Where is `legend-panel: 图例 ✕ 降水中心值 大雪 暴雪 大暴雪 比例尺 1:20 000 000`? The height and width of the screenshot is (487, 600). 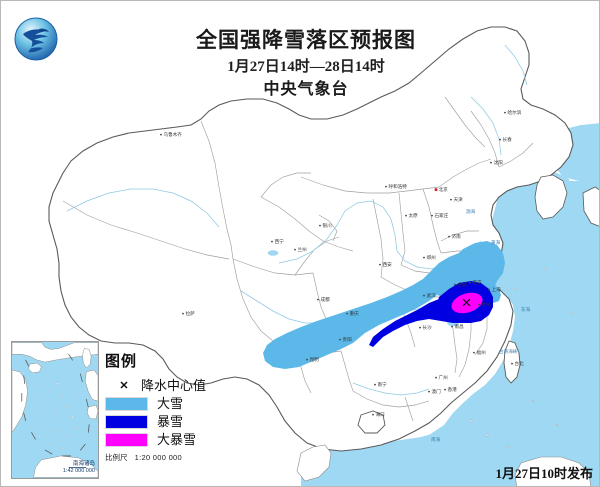
legend-panel: 图例 ✕ 降水中心值 大雪 暴雪 大暴雪 比例尺 1:20 000 000 is located at coordinates (167, 408).